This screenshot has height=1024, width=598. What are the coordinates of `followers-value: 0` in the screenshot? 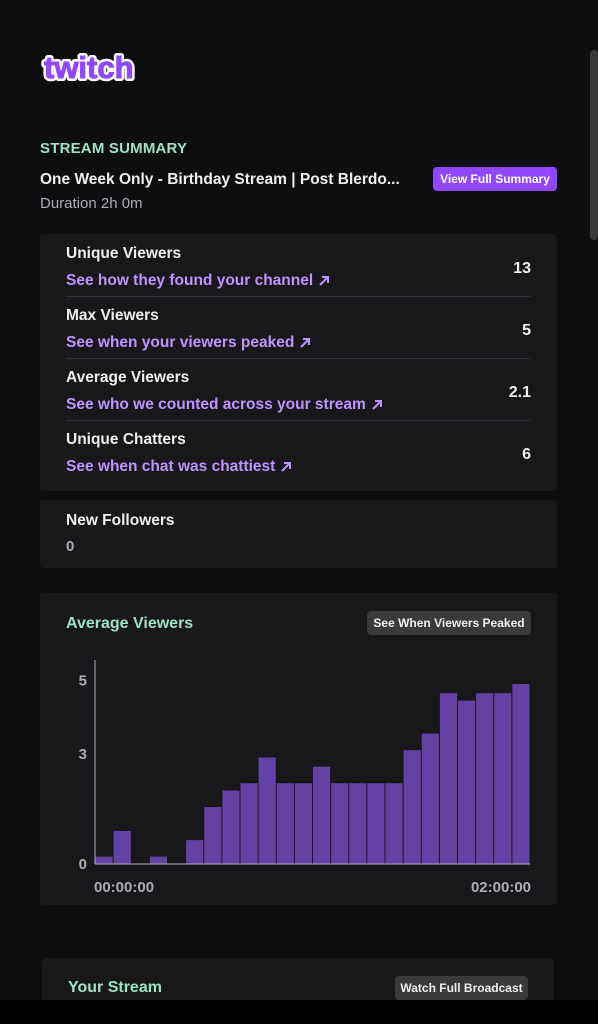 It's located at (70, 546).